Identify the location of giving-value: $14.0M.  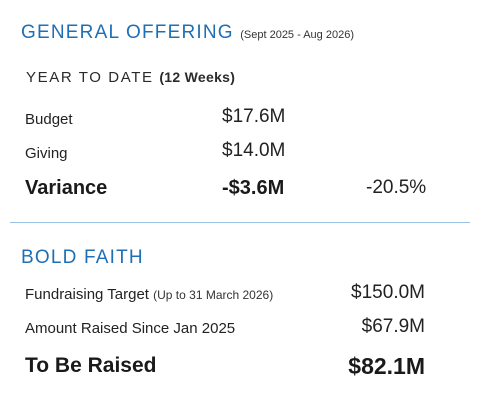
(254, 150).